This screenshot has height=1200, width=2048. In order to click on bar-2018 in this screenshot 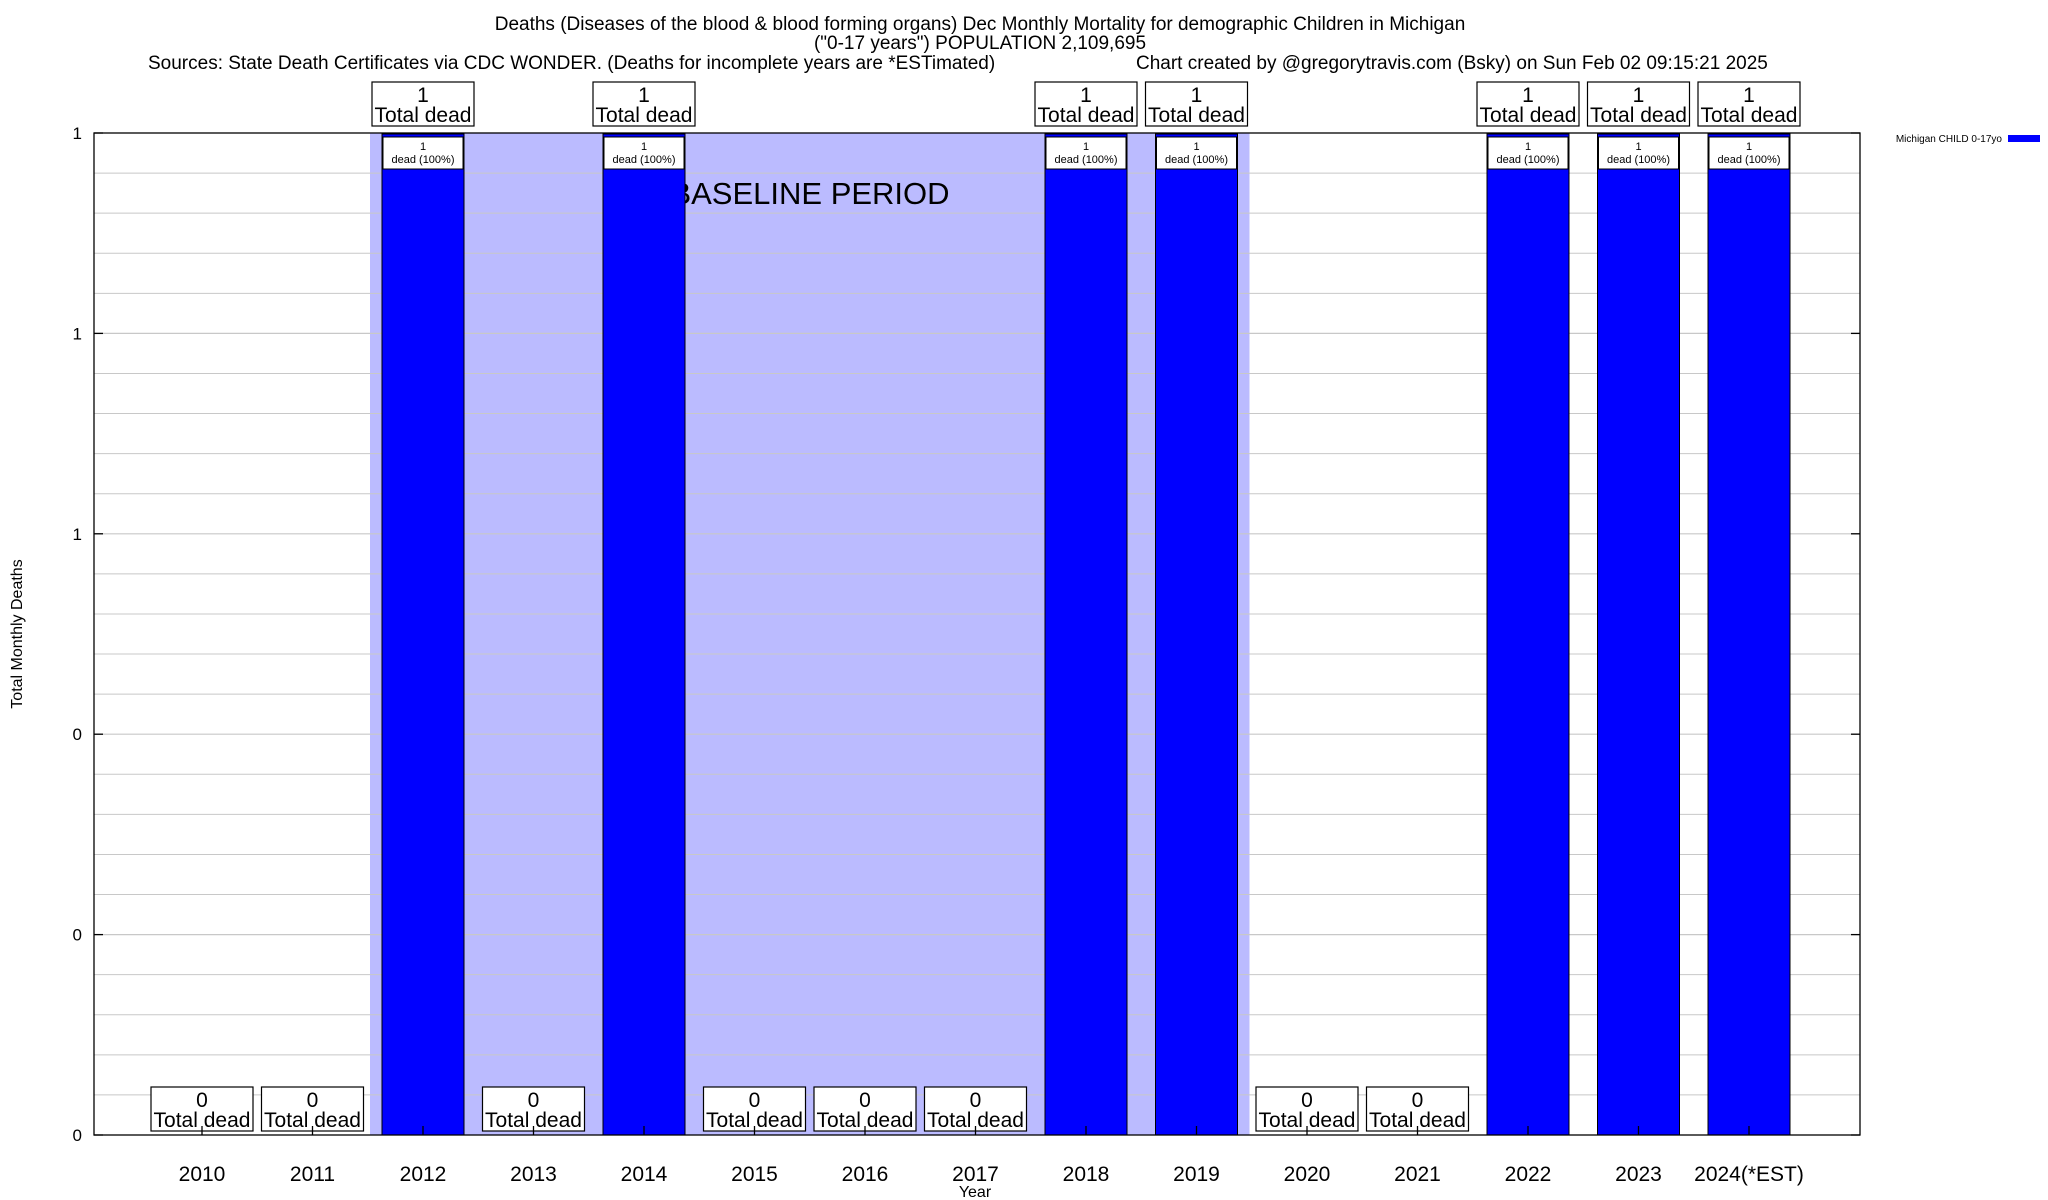, I will do `click(1086, 634)`.